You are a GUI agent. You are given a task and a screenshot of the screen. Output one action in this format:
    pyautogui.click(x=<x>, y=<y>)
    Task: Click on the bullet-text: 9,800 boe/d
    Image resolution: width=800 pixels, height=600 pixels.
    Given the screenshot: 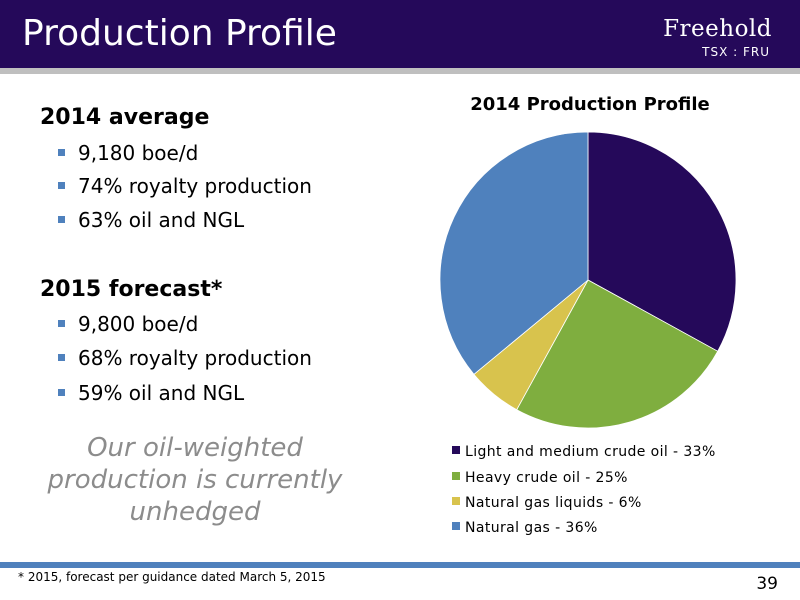 What is the action you would take?
    pyautogui.click(x=138, y=324)
    